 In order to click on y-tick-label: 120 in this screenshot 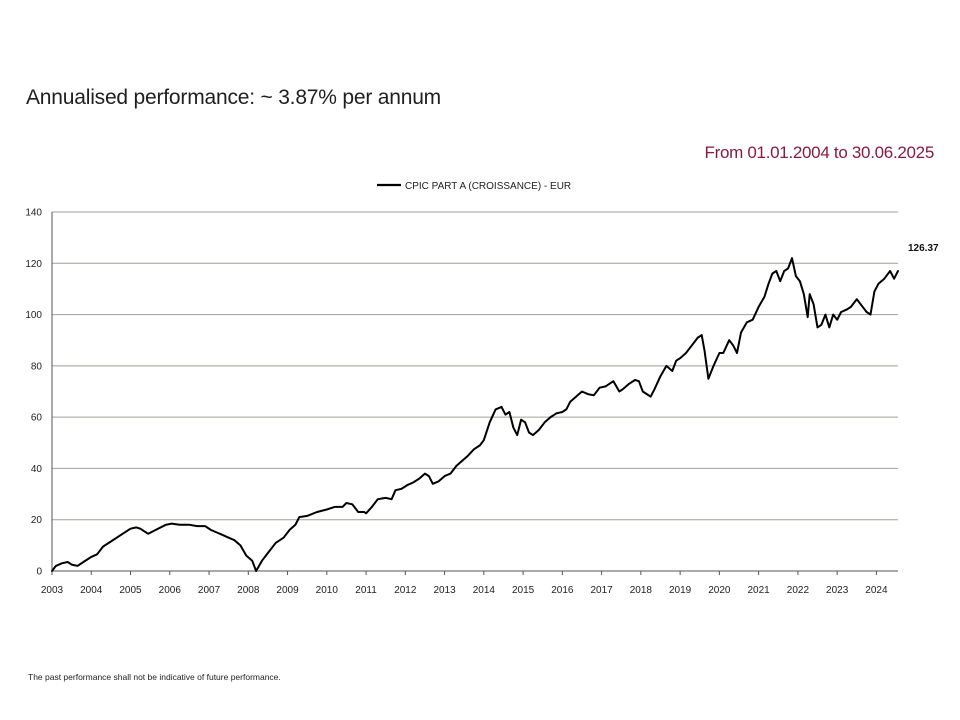, I will do `click(33, 264)`.